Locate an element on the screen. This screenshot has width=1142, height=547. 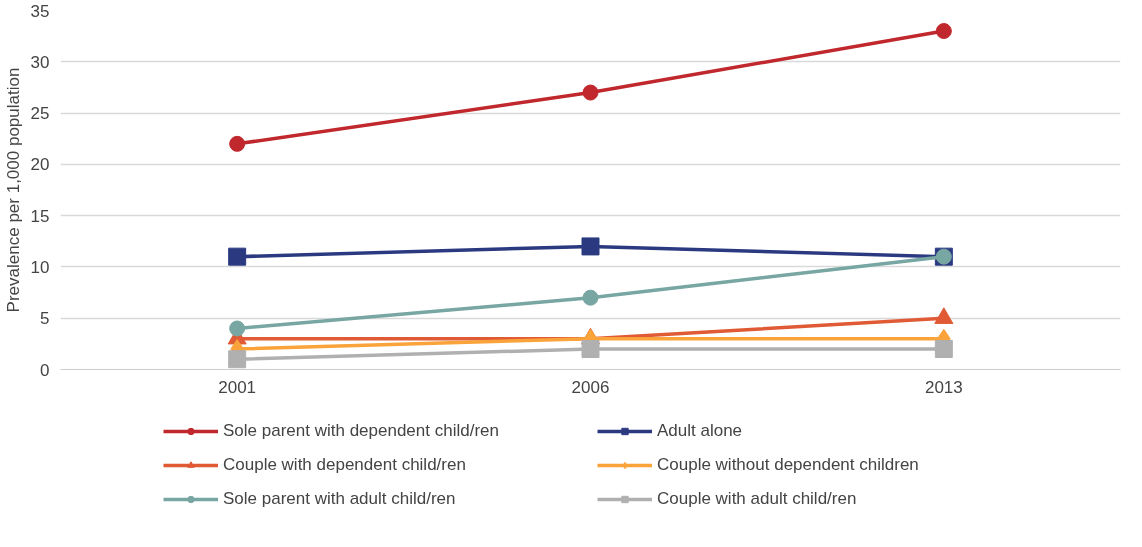
y-tick-label: 25 is located at coordinates (40, 114).